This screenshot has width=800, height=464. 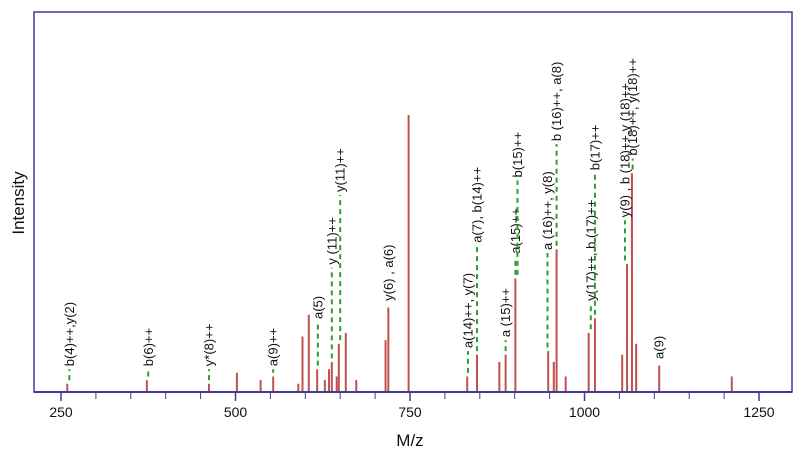 I want to click on peak-annotation-label: y(17)++, b (17)++, so click(x=590, y=250).